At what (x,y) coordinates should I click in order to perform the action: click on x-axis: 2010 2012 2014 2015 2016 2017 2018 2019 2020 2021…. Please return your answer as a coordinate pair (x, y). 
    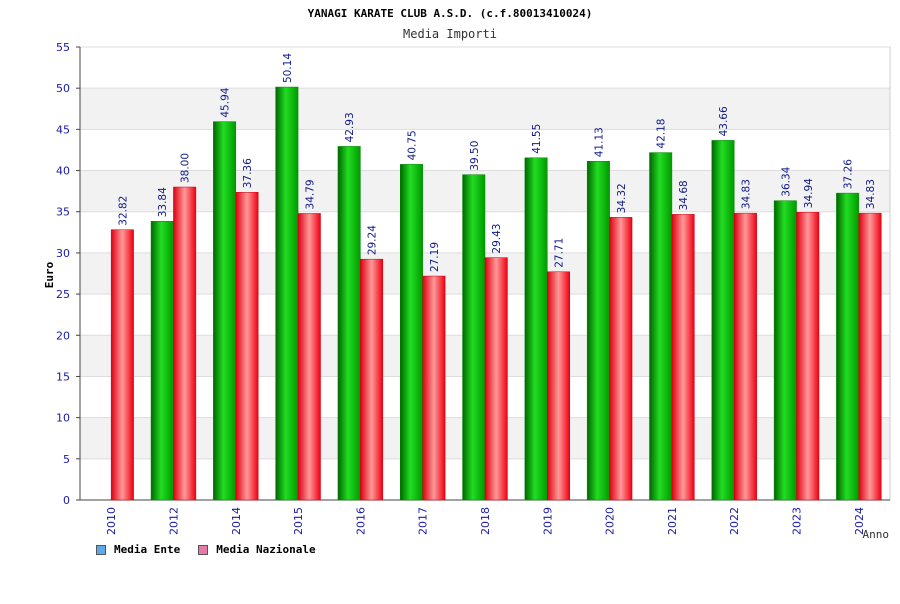
    Looking at the image, I should click on (485, 521).